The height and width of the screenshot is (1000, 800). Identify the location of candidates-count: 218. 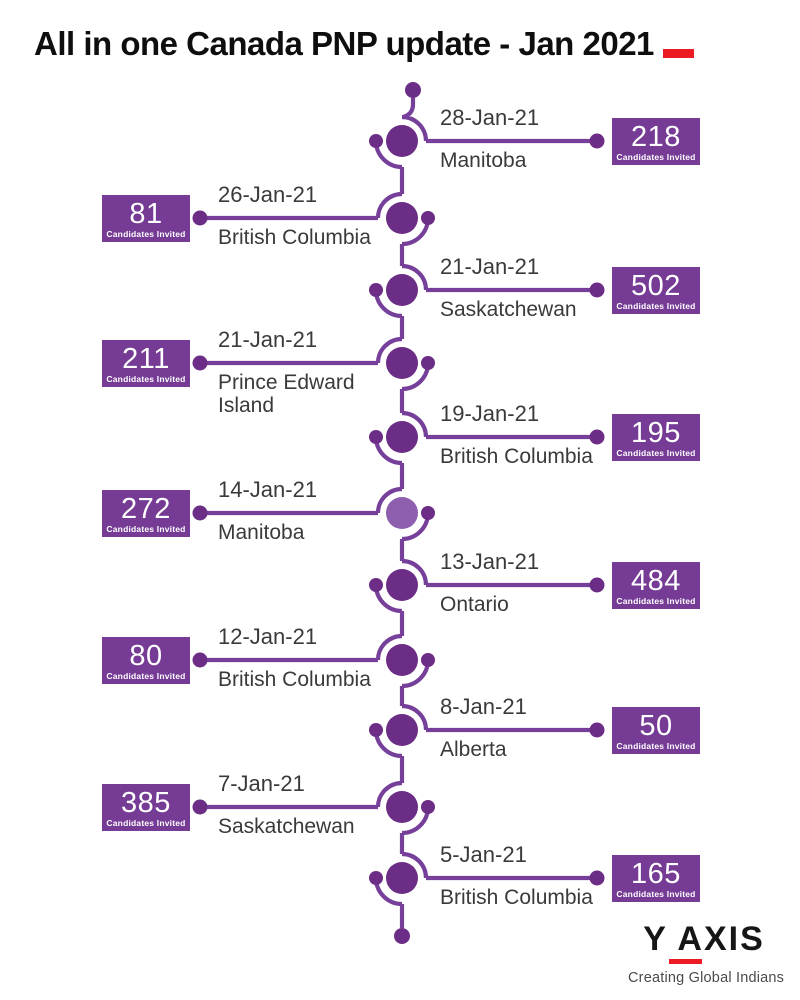
(656, 136).